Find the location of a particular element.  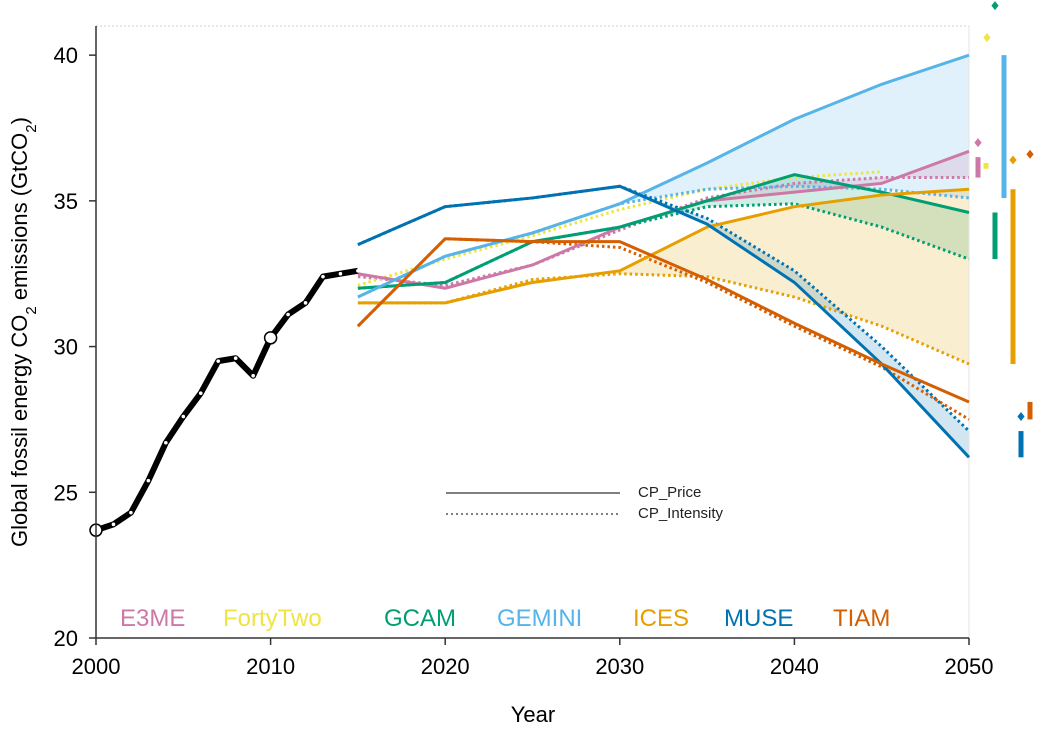

legend-model-e3me: E3ME is located at coordinates (152, 618).